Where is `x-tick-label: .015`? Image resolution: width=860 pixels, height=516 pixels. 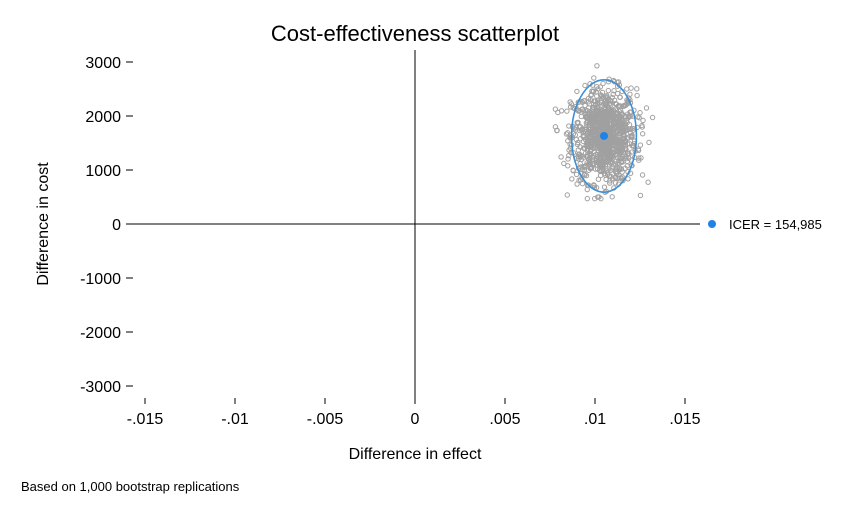 x-tick-label: .015 is located at coordinates (684, 419).